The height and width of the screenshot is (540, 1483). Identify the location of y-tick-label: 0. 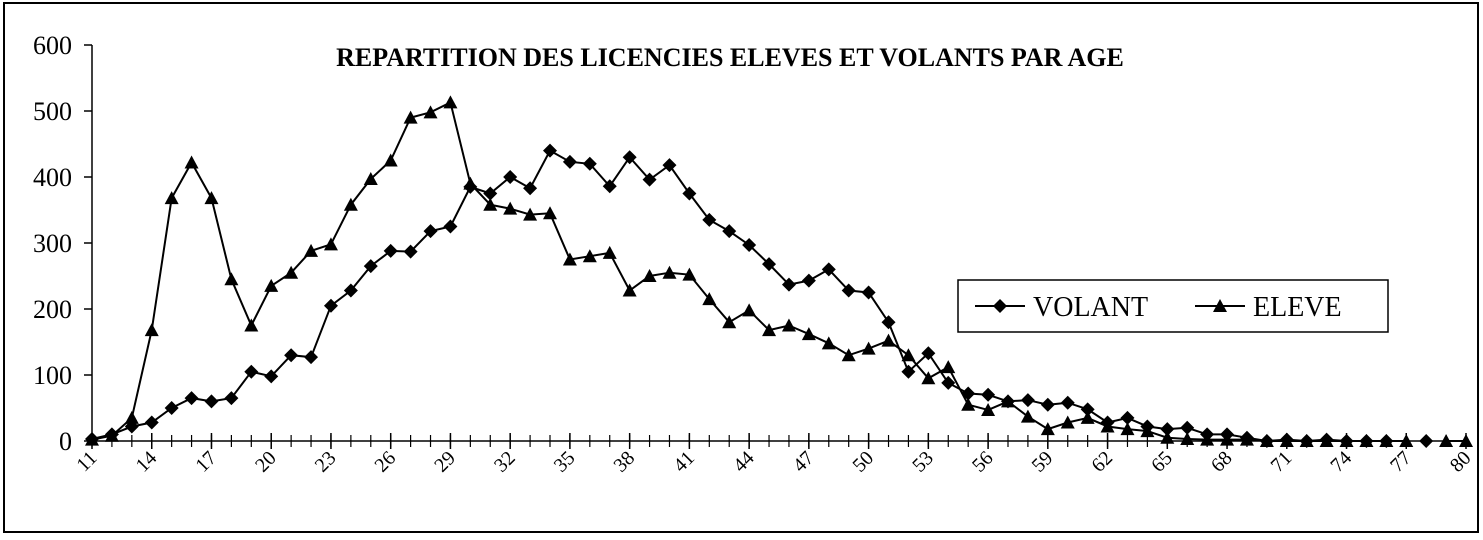
(65, 441).